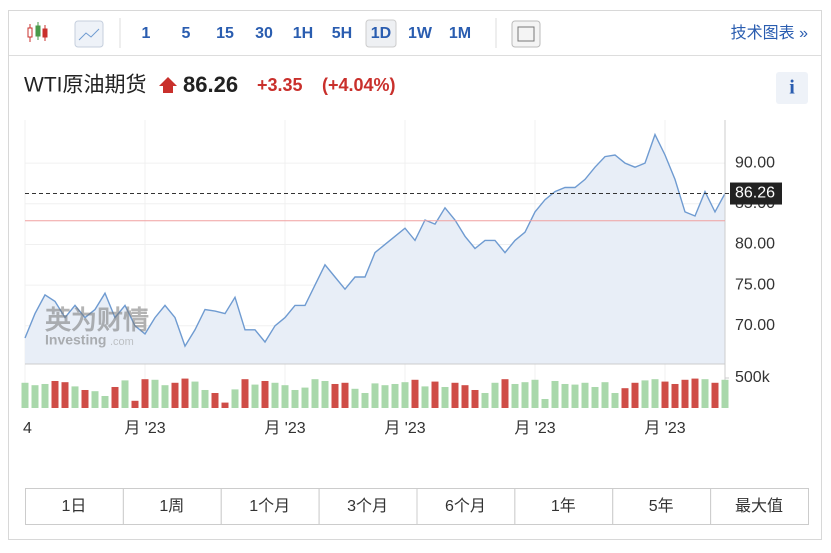 This screenshot has width=831, height=553. Describe the element at coordinates (303, 33) in the screenshot. I see `interval: 1H` at that location.